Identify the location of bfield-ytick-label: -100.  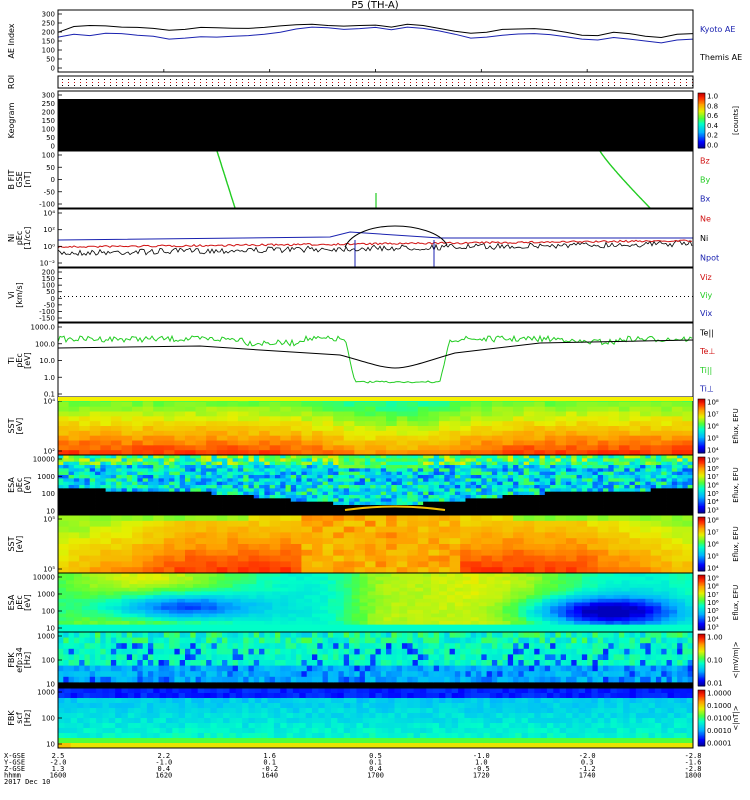
(47, 205).